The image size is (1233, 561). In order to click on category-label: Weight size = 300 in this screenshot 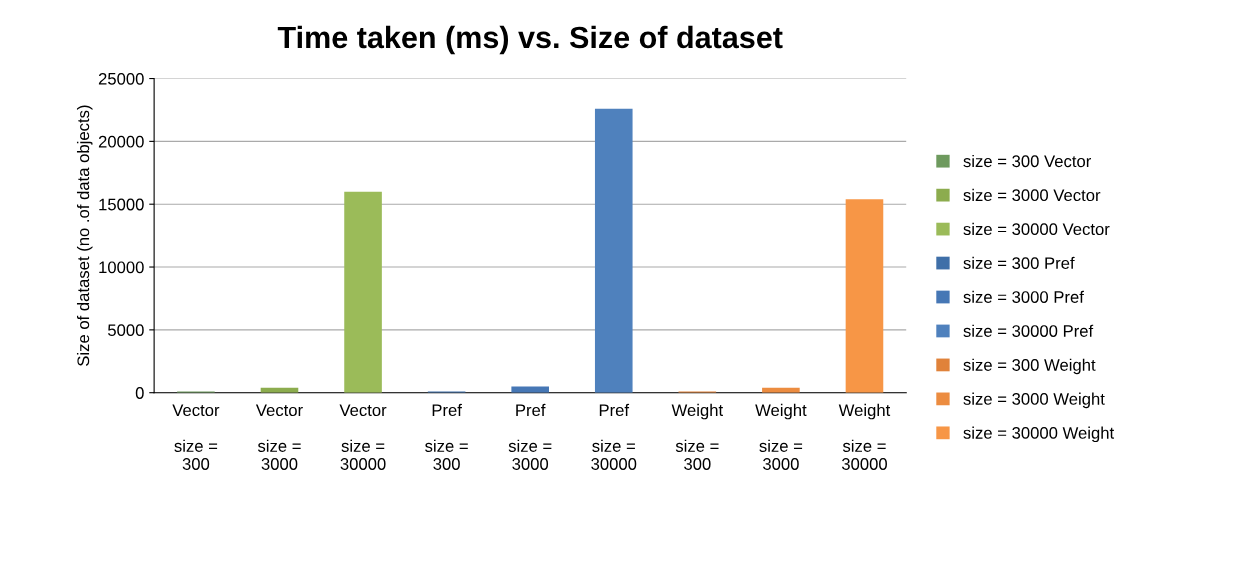, I will do `click(697, 436)`.